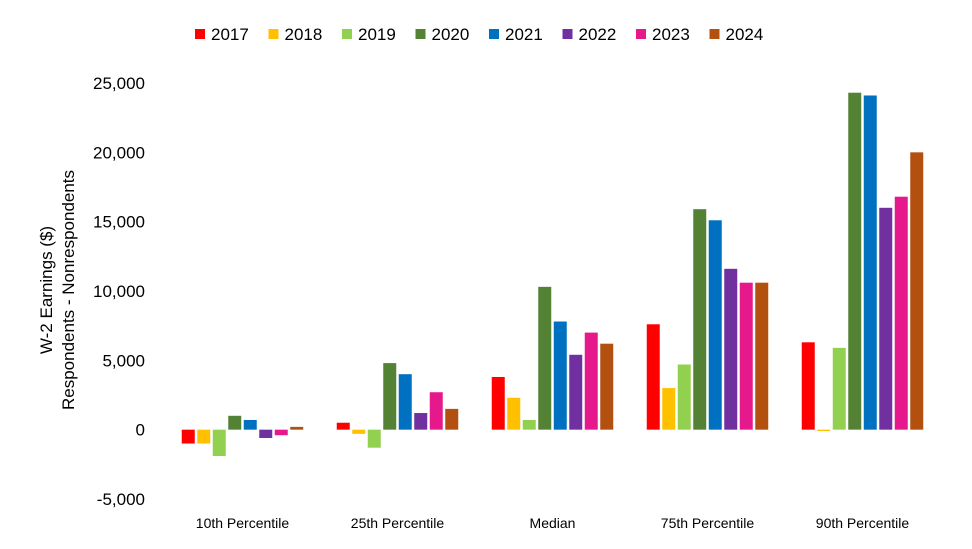 The width and height of the screenshot is (972, 549). I want to click on y-tick-label: 10,000, so click(119, 291).